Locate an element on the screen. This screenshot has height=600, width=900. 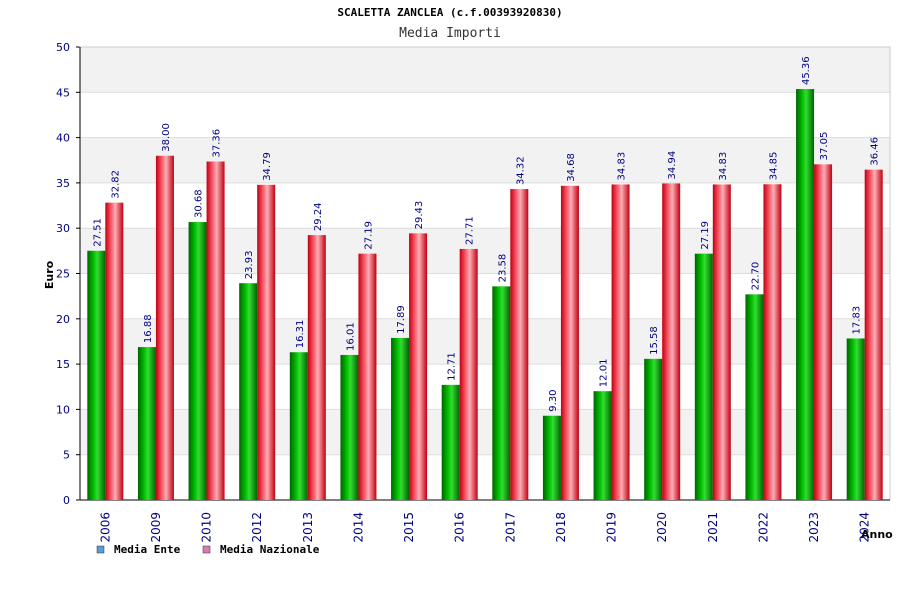
chart-title: SCALETTA ZANCLEA (c.f.00393920830) is located at coordinates (449, 12).